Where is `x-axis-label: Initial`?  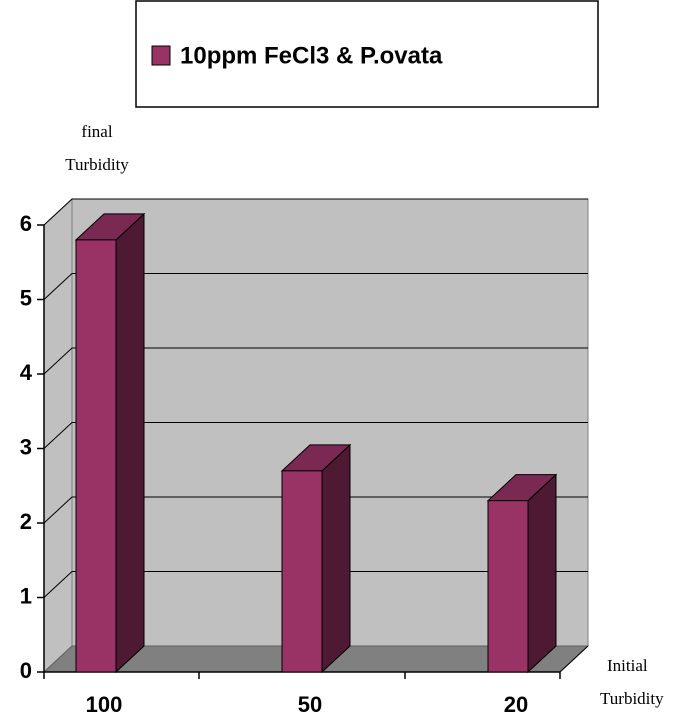 x-axis-label: Initial is located at coordinates (627, 665).